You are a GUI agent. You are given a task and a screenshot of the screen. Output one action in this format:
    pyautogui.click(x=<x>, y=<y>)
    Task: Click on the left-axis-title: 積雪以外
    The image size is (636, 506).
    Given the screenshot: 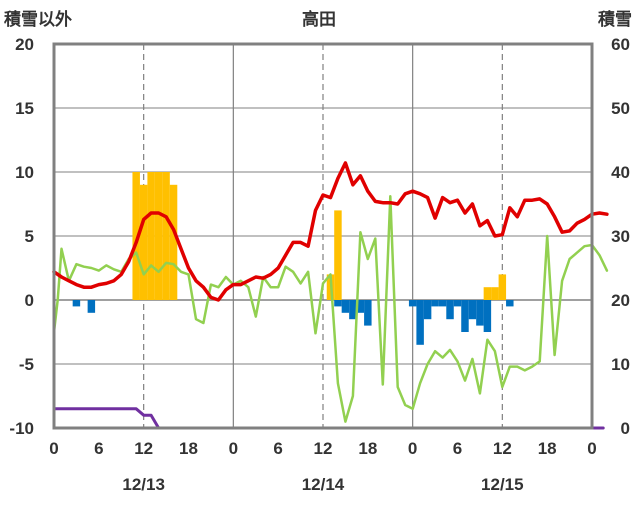 What is the action you would take?
    pyautogui.click(x=38, y=19)
    